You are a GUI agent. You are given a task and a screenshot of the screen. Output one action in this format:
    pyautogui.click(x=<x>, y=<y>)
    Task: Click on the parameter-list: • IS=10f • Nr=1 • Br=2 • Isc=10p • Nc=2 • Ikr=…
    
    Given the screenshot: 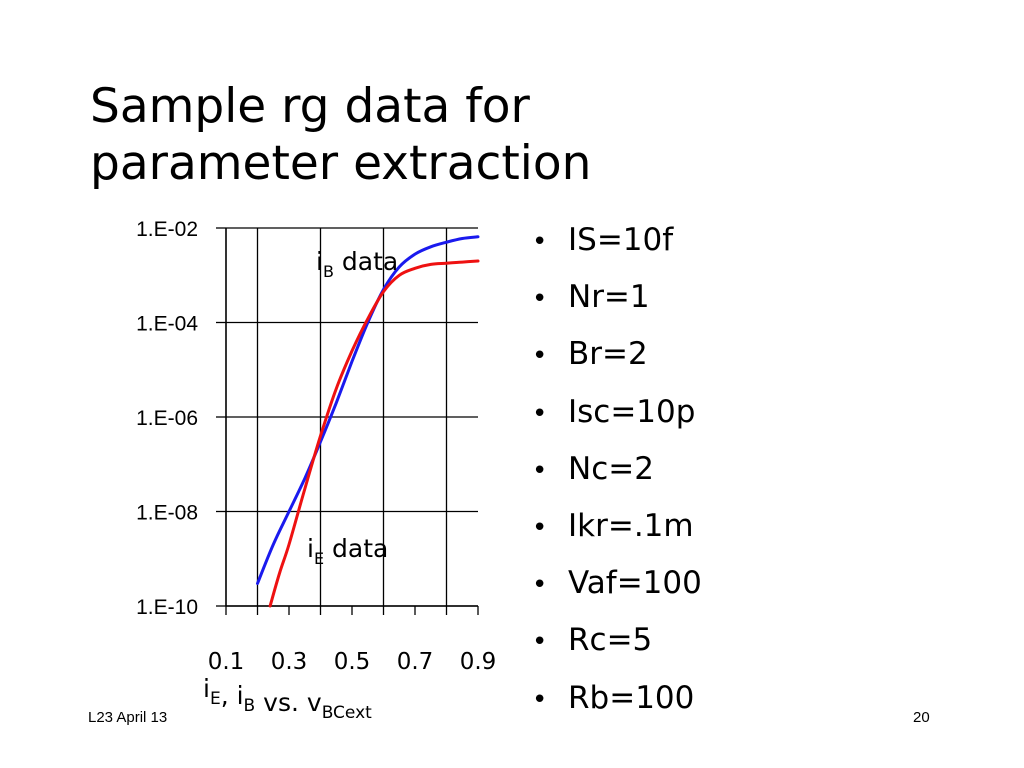 What is the action you would take?
    pyautogui.click(x=617, y=469)
    